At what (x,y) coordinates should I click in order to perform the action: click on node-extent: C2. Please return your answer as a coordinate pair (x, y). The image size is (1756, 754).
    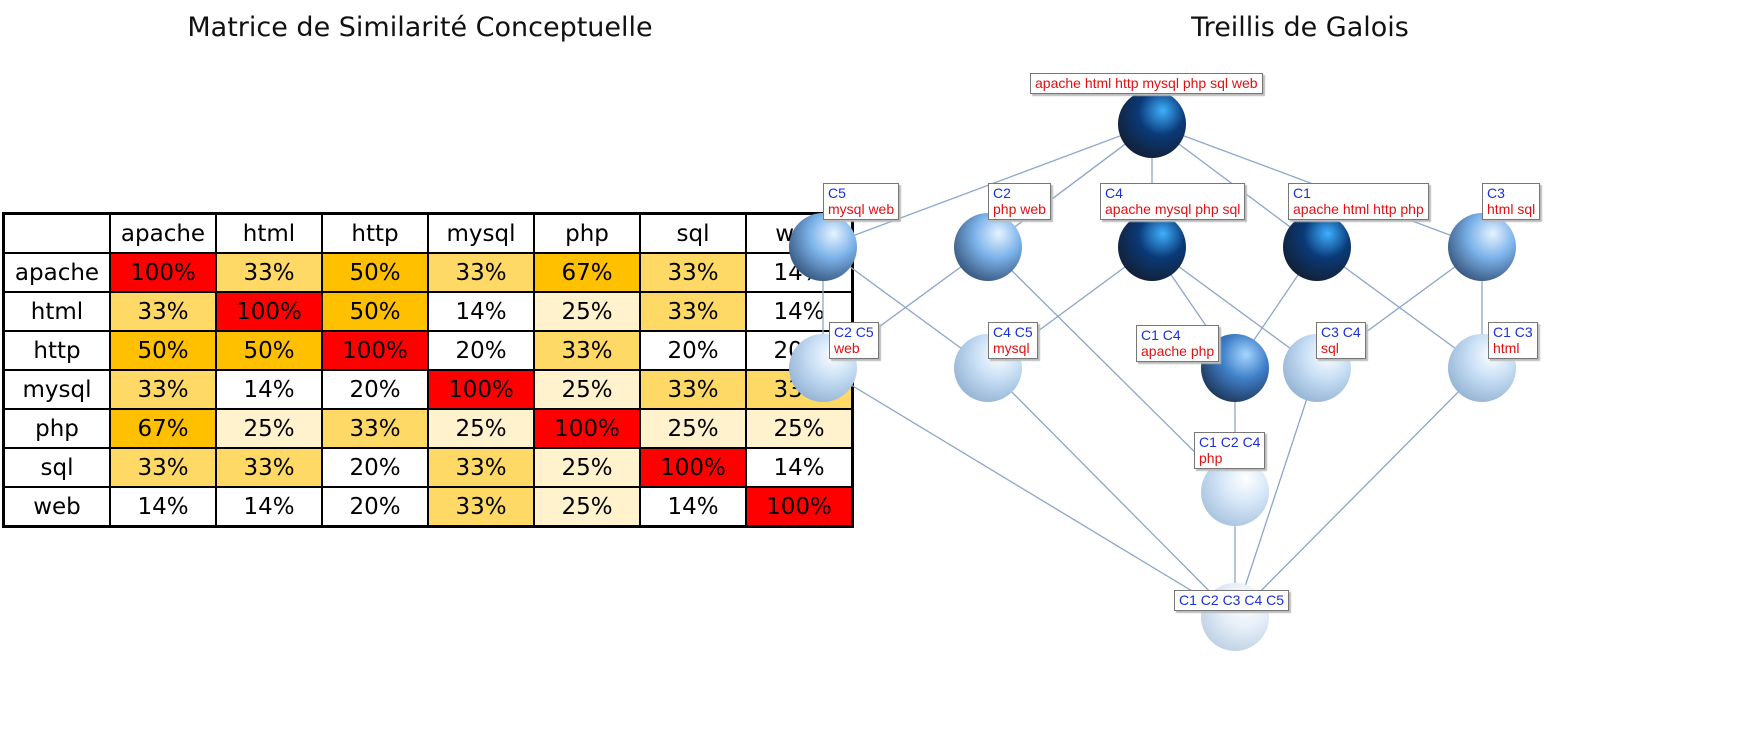
    Looking at the image, I should click on (1002, 193).